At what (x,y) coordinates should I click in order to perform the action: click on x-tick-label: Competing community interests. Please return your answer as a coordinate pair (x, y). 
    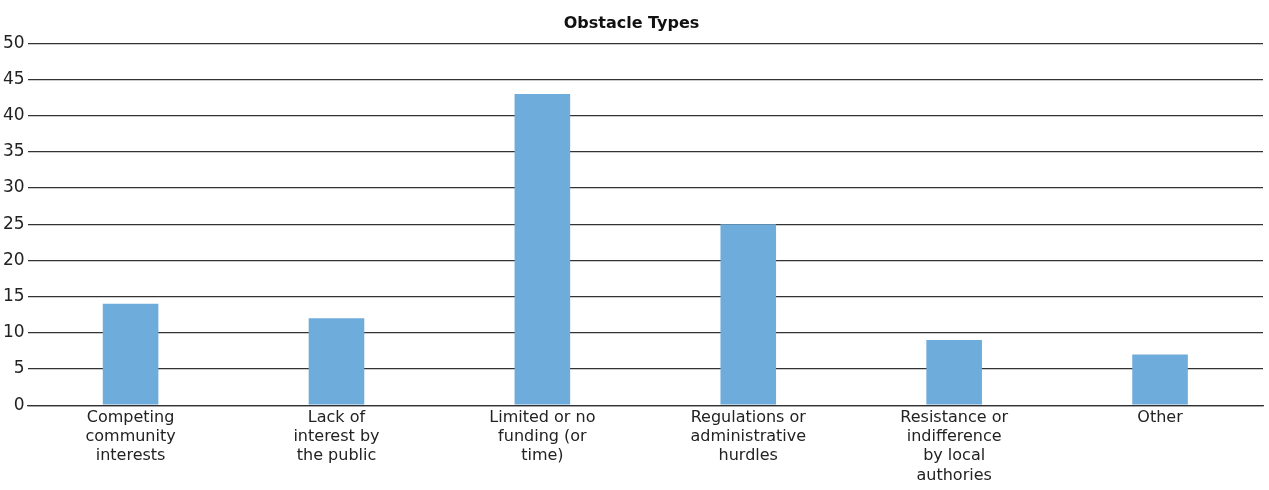
    Looking at the image, I should click on (130, 435).